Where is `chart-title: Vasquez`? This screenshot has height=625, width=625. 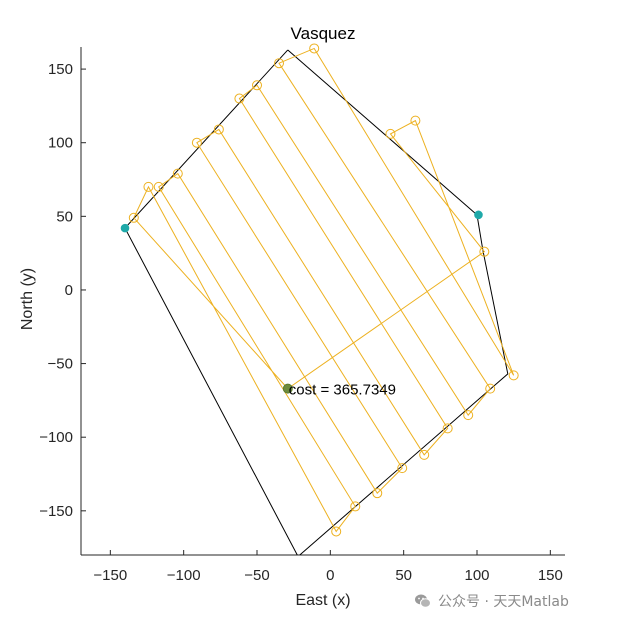
chart-title: Vasquez is located at coordinates (323, 33).